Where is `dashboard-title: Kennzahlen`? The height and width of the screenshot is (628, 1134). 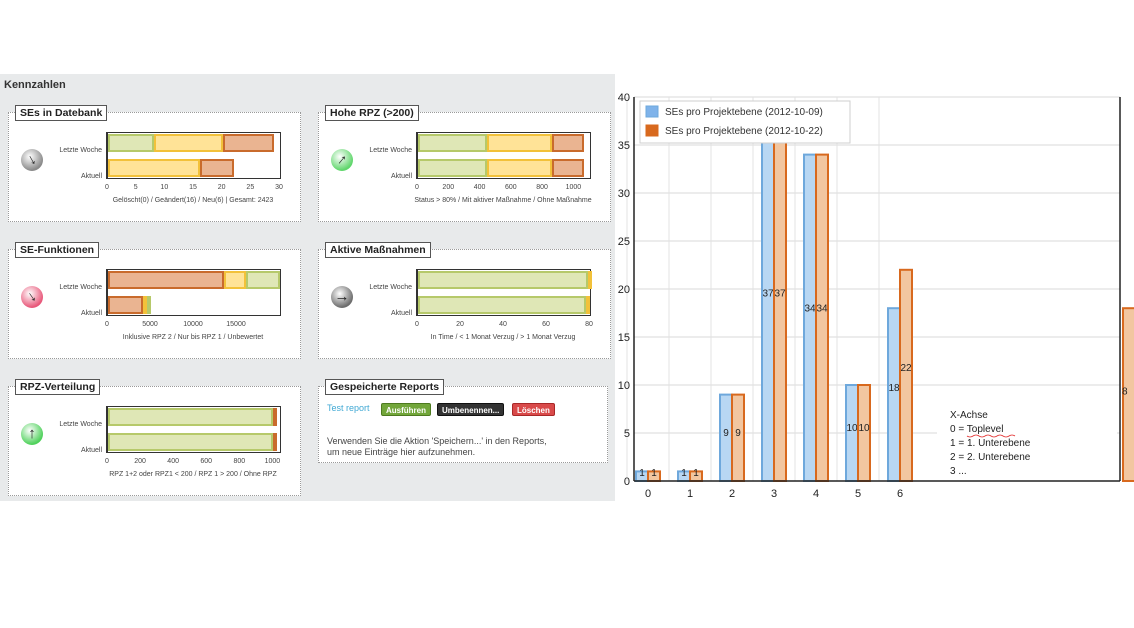 dashboard-title: Kennzahlen is located at coordinates (35, 85).